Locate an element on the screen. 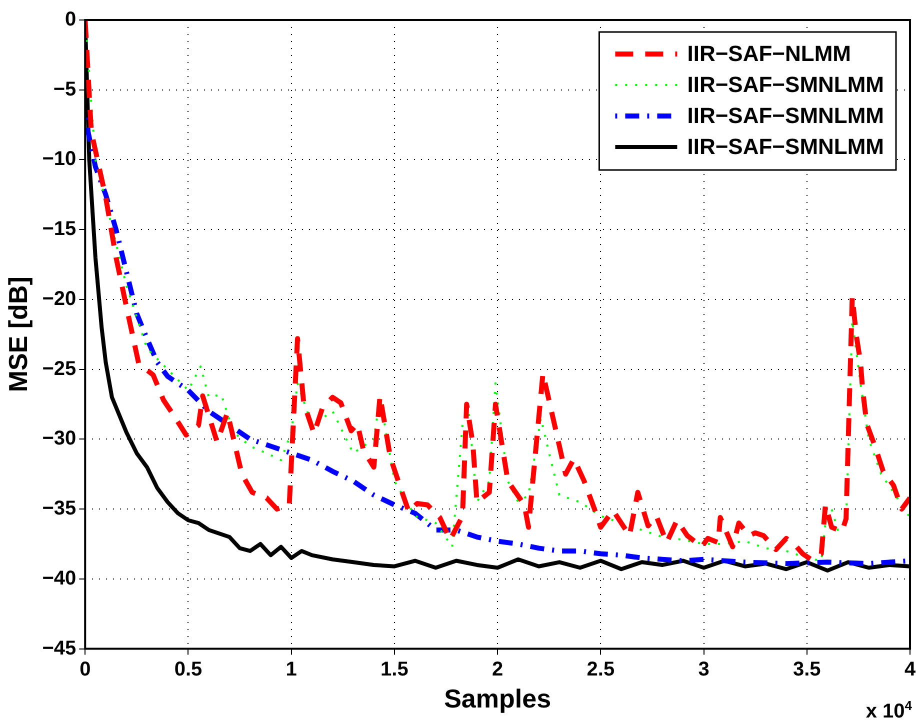 The width and height of the screenshot is (920, 726). x-tick-label: 0 is located at coordinates (85, 669).